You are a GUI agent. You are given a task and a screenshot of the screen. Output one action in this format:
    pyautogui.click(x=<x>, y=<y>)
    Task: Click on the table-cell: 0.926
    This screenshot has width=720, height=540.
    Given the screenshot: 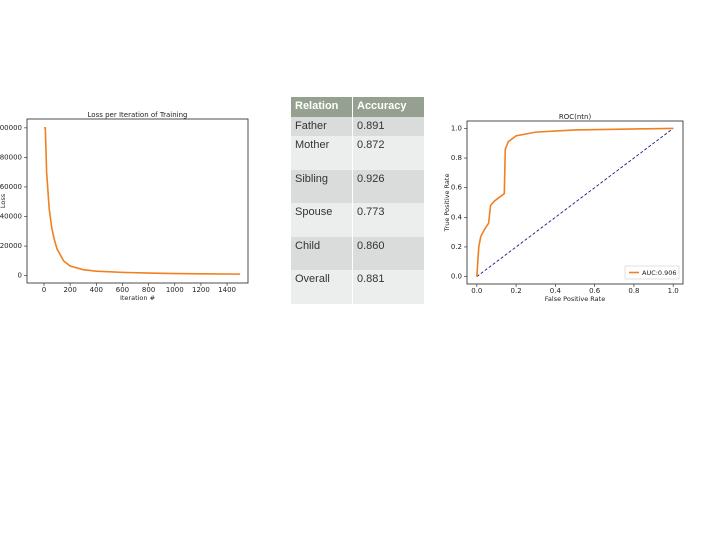 What is the action you would take?
    pyautogui.click(x=371, y=179)
    